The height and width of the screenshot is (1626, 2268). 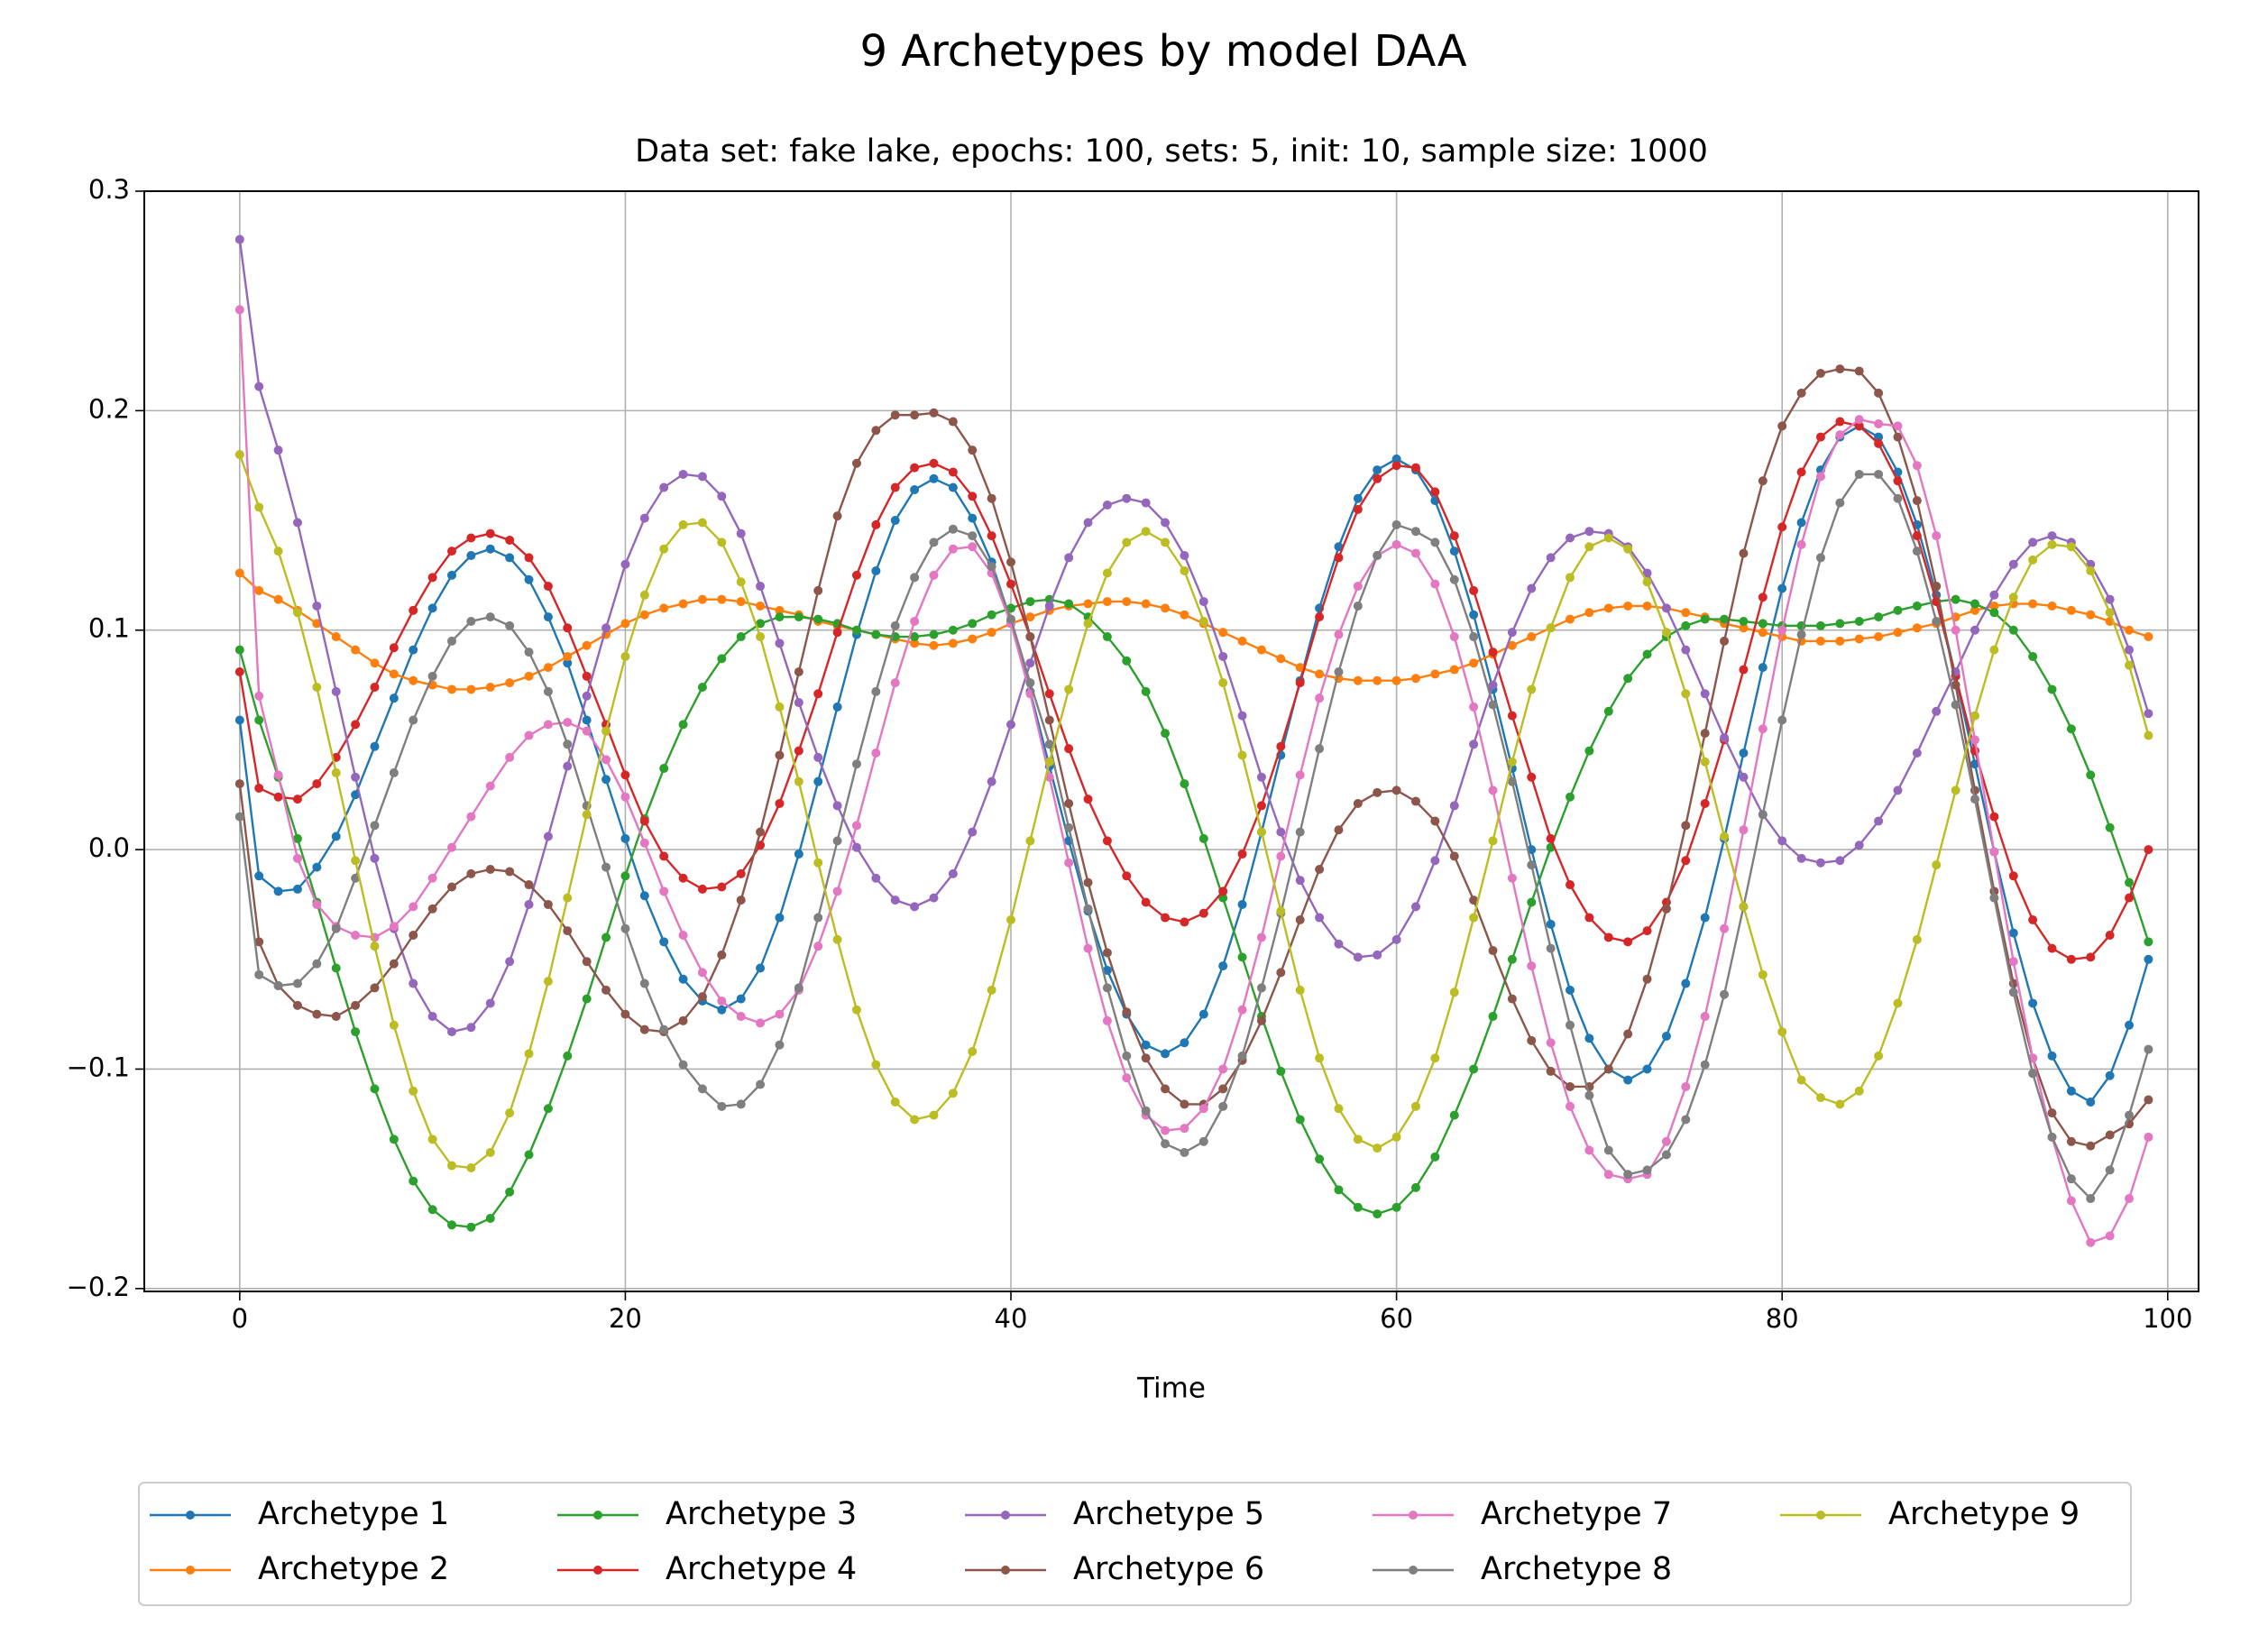 I want to click on x-tick-label: 20, so click(x=626, y=1318).